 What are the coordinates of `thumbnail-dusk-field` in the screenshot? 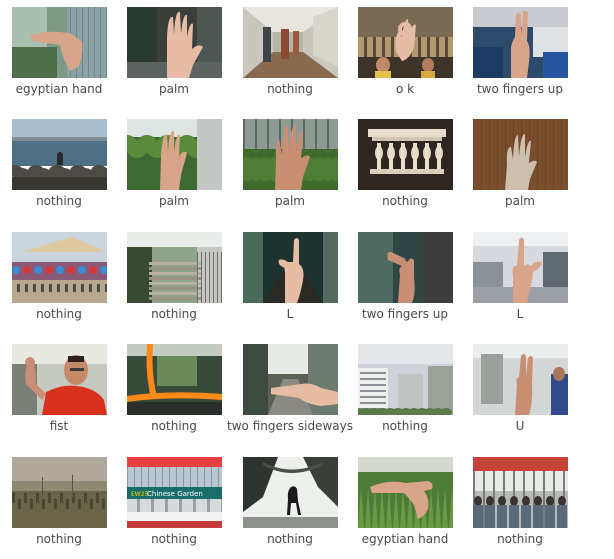 It's located at (59, 492).